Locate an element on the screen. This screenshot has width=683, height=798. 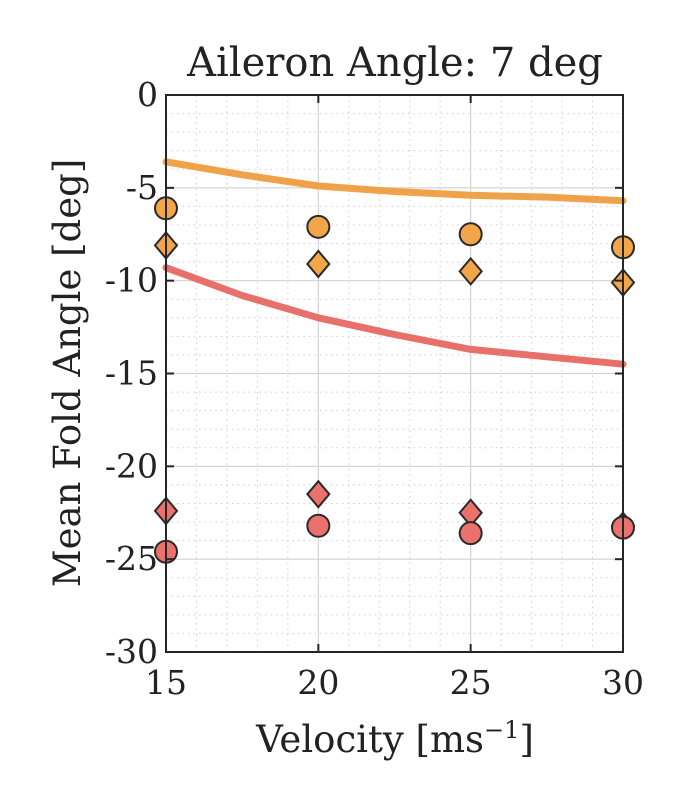
y-axis-label: Mean Fold Angle [deg] is located at coordinates (67, 373).